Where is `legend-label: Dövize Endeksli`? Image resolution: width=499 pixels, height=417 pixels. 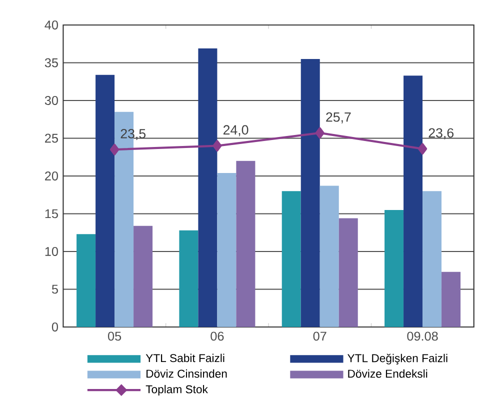 legend-label: Dövize Endeksli is located at coordinates (388, 373).